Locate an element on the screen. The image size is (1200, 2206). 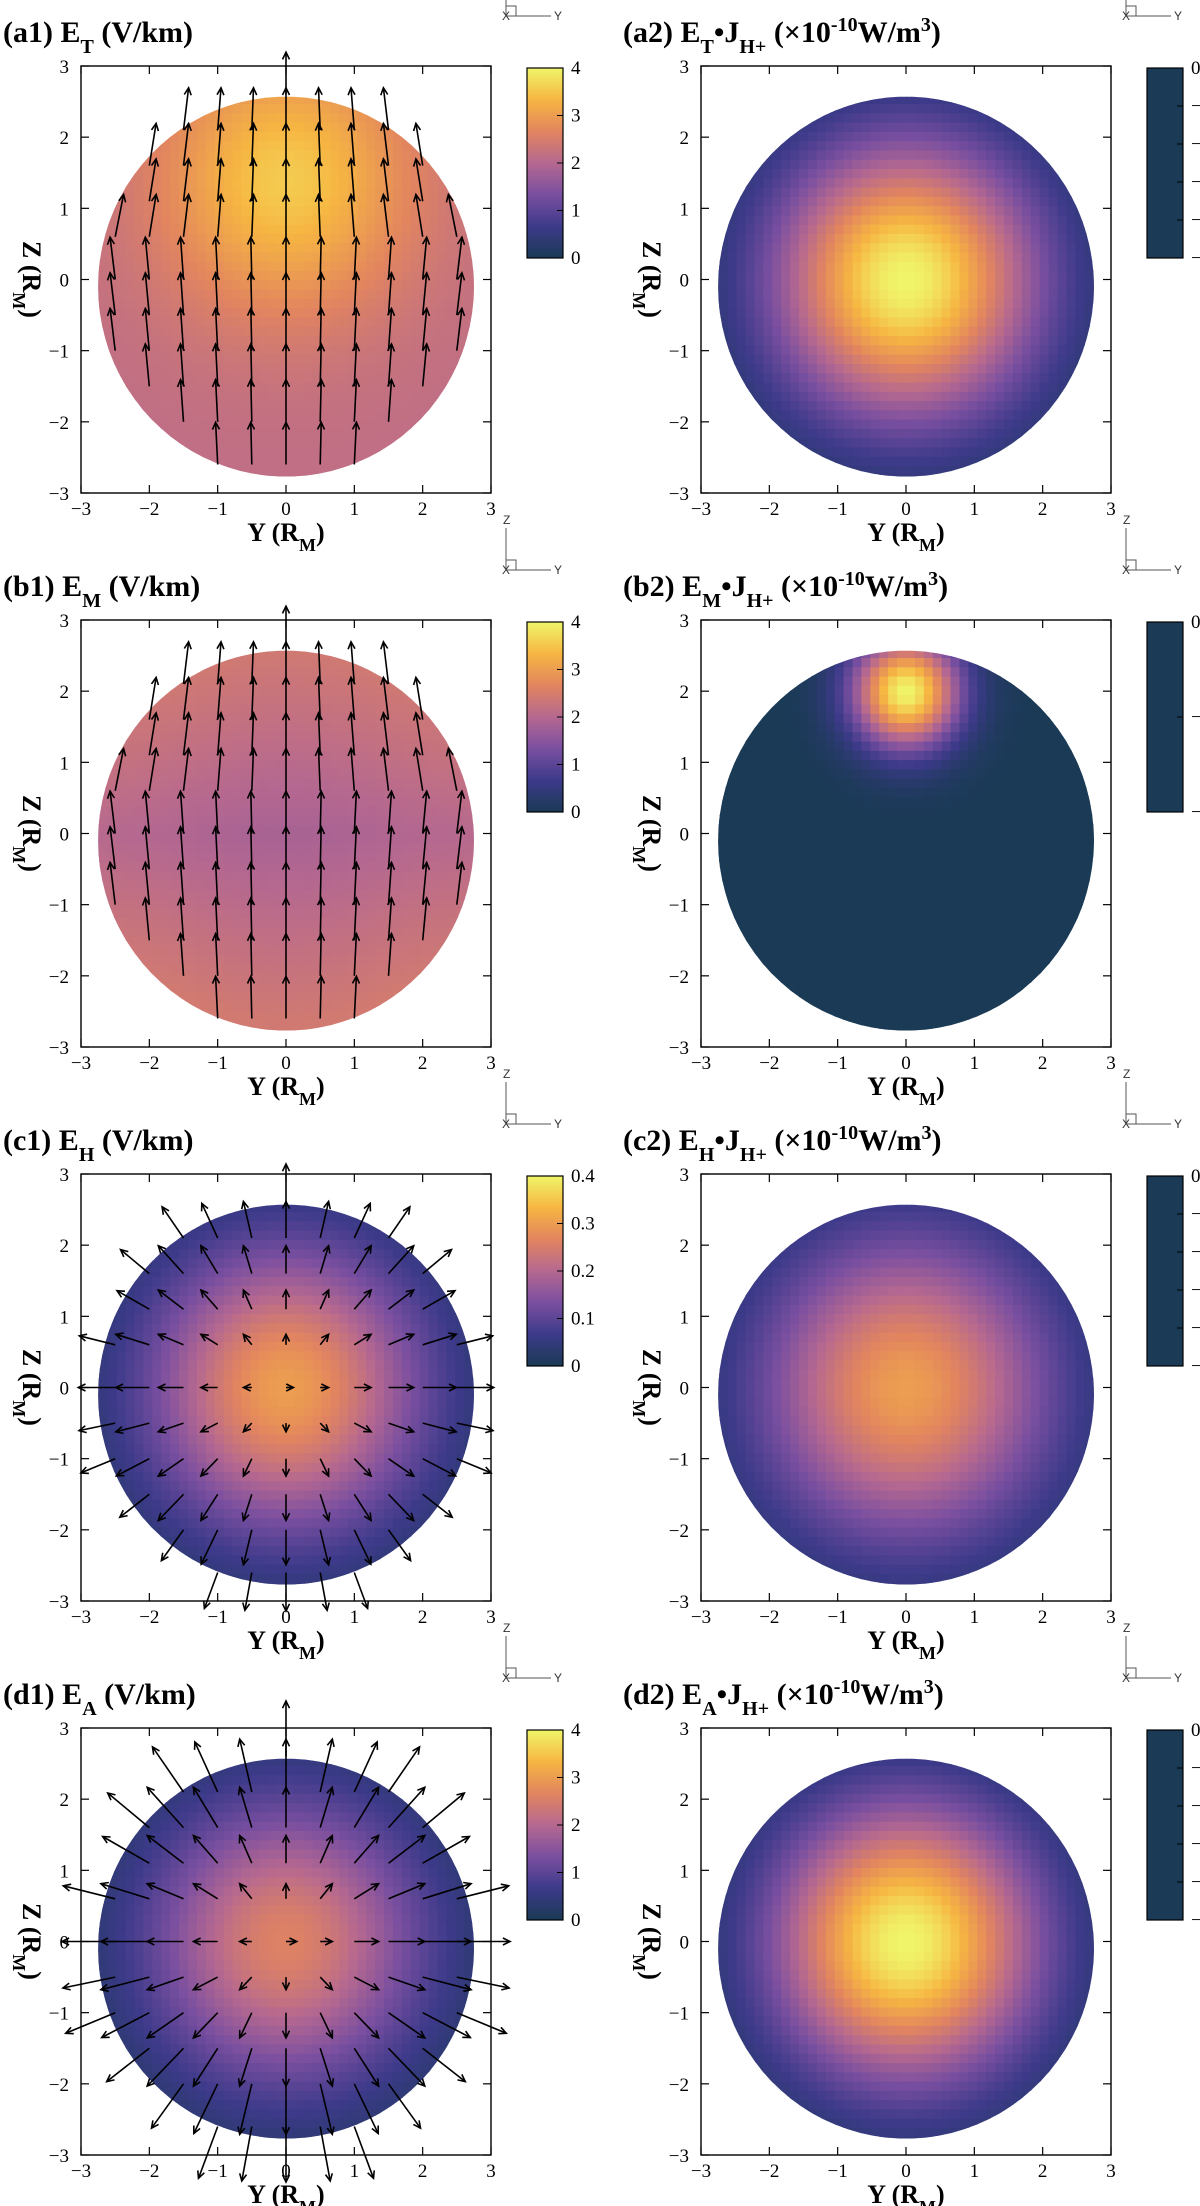
colorbar-tick-label: 3 is located at coordinates (576, 1778).